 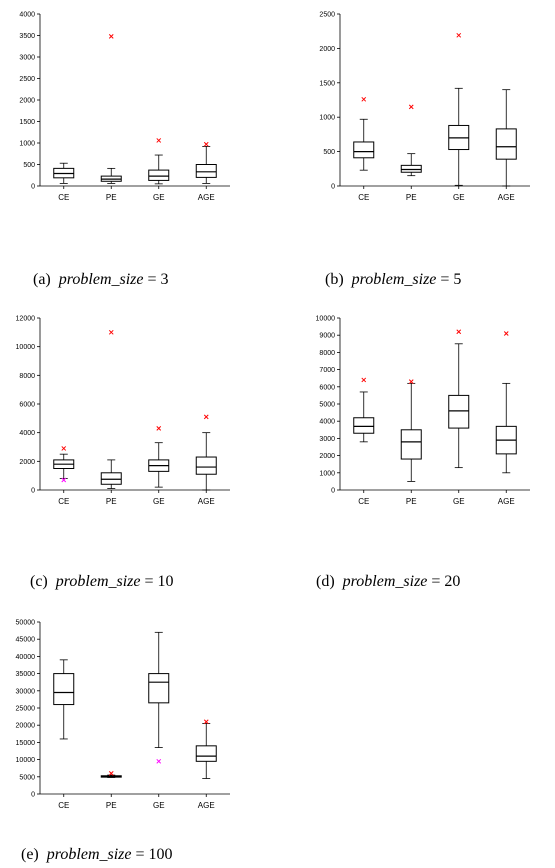 I want to click on y-tick-label: 30000, so click(x=26, y=691).